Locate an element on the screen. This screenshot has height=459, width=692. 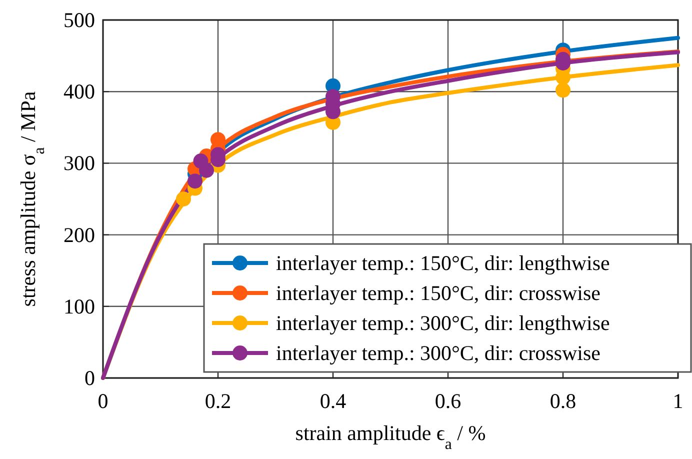
x-tick-label: 1 is located at coordinates (678, 401).